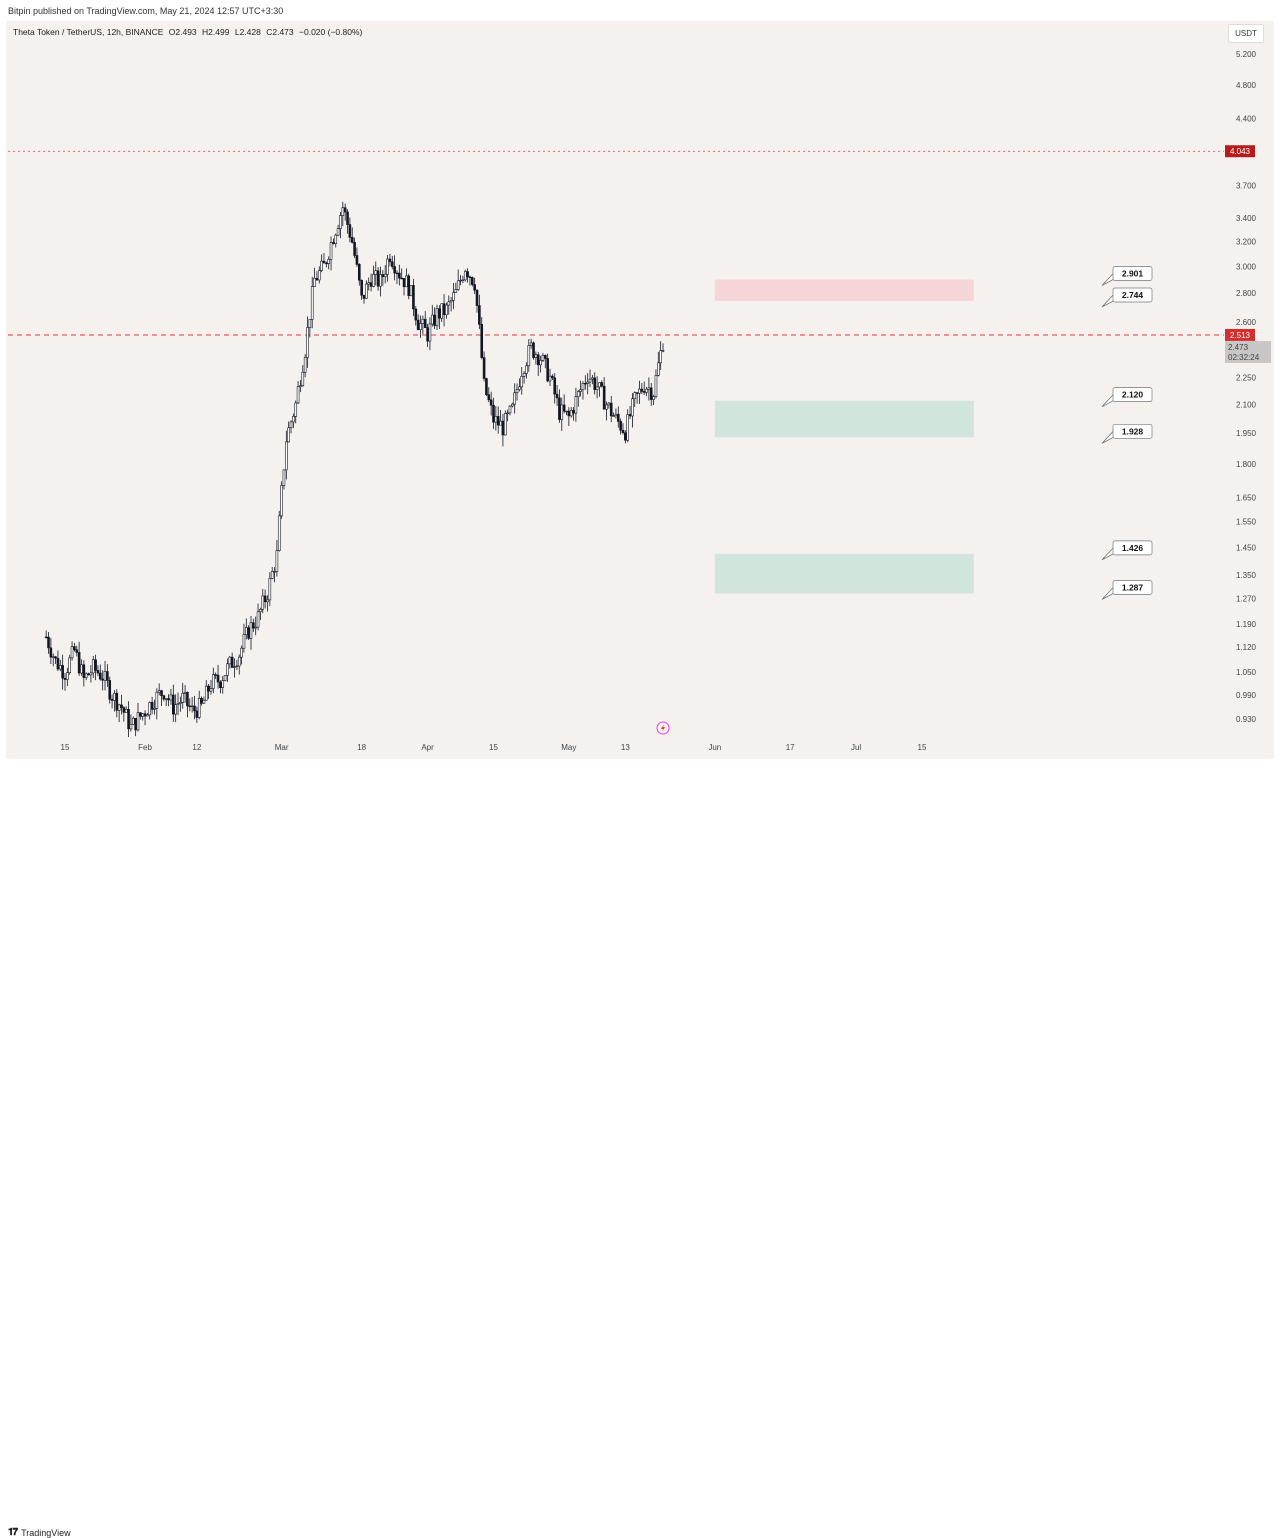  I want to click on price-callout: 2.901, so click(1127, 276).